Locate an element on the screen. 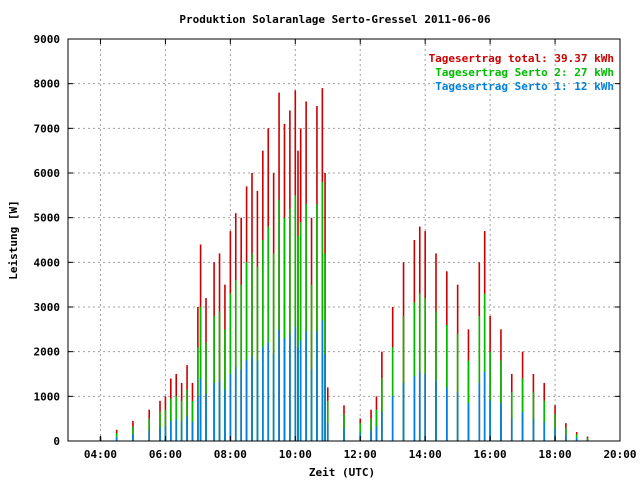  y-tick-label: 7000 is located at coordinates (47, 128).